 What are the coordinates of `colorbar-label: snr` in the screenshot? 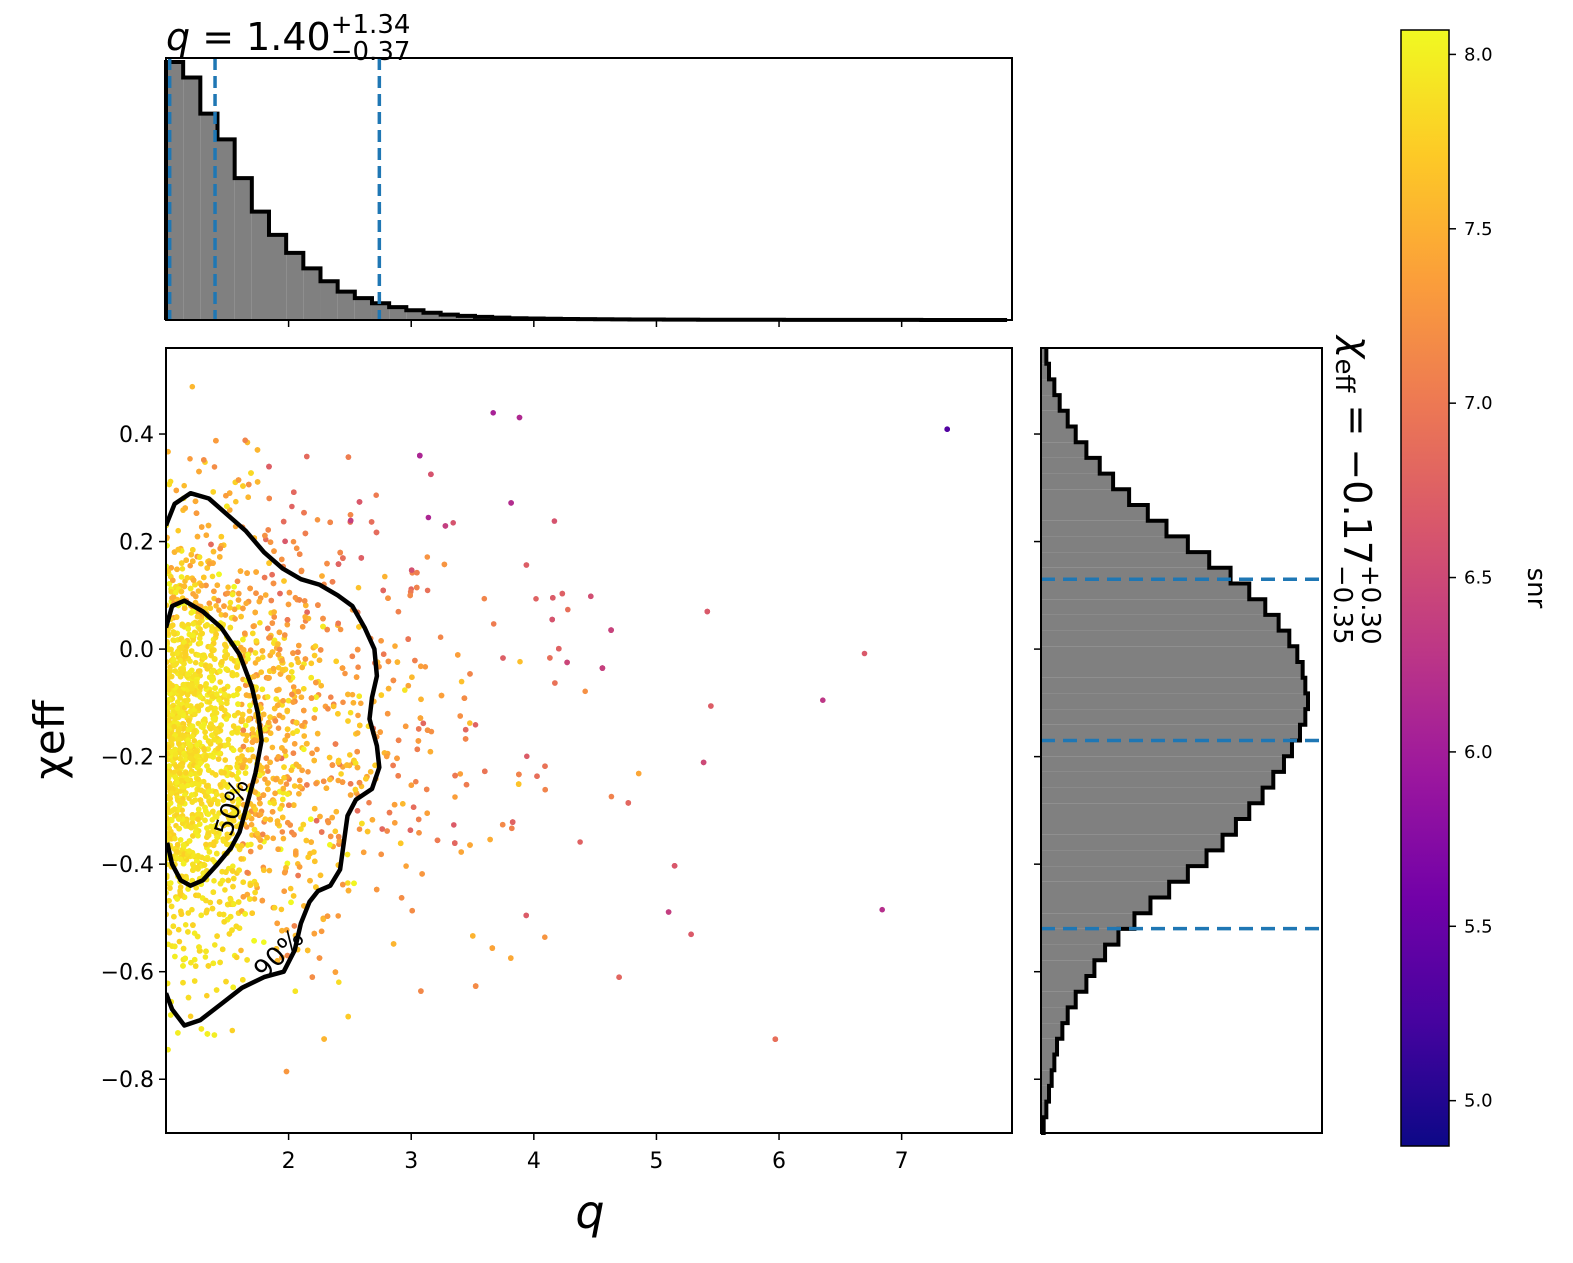 It's located at (1536, 588).